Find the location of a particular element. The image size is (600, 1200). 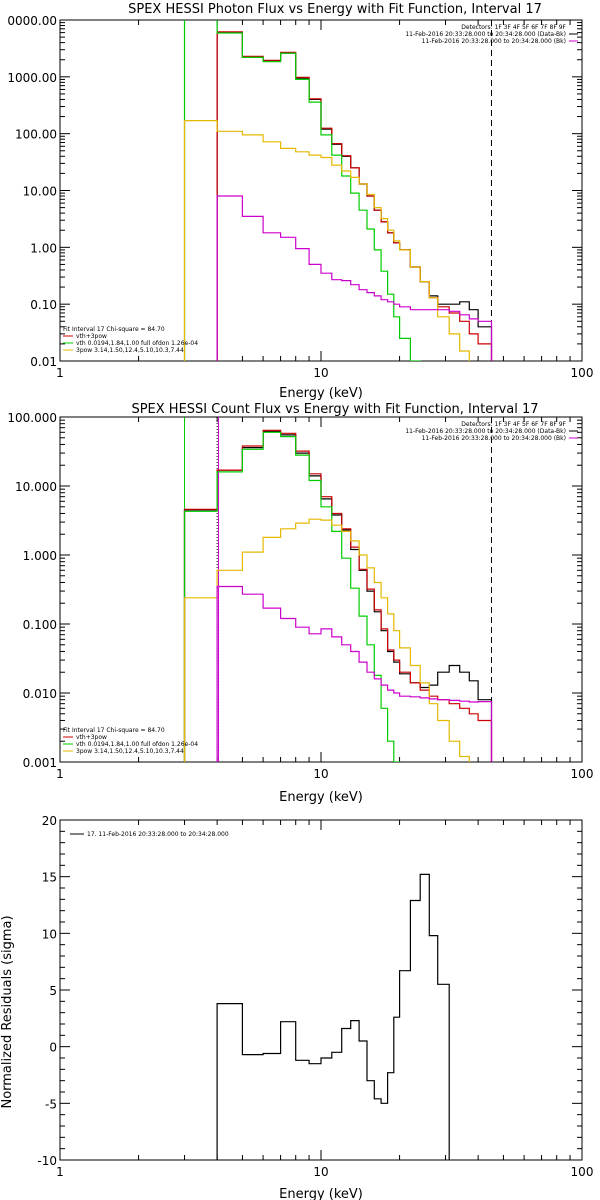

y-tick-label: 100.000 is located at coordinates (32, 418).